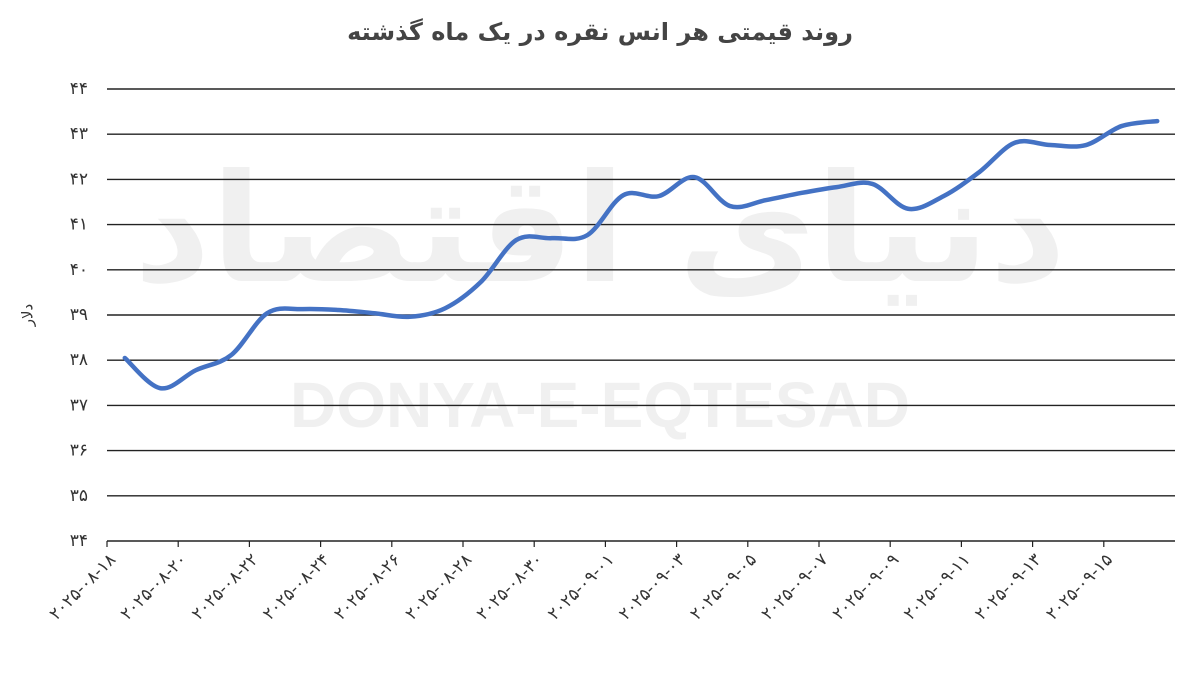 The height and width of the screenshot is (674, 1200). I want to click on x-tick-label: ۲۰۲۵-۰۸-۲۰, so click(154, 587).